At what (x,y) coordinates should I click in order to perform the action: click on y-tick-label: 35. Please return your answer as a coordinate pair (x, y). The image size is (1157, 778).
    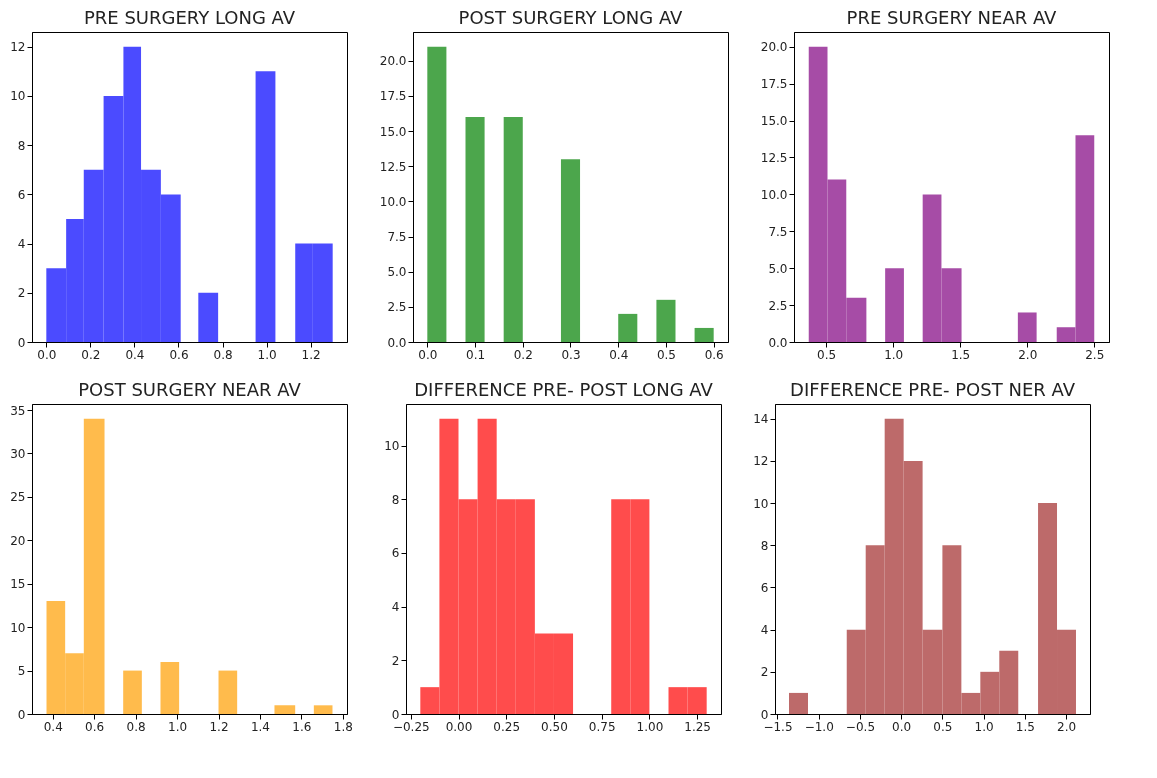
    Looking at the image, I should click on (18, 410).